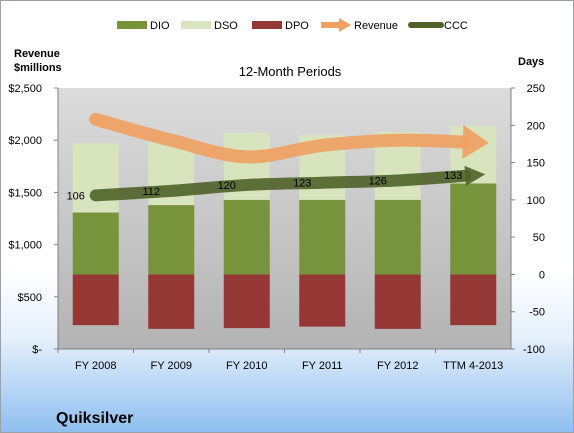  I want to click on left-axis-title-line1: Revenue, so click(37, 54).